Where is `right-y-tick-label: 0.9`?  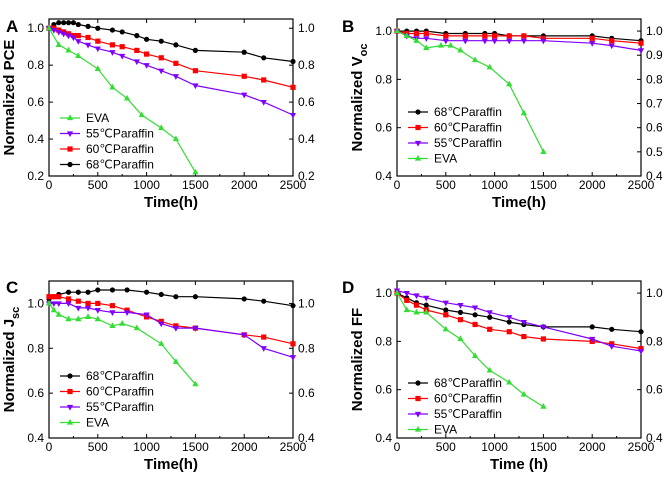 right-y-tick-label: 0.9 is located at coordinates (654, 55).